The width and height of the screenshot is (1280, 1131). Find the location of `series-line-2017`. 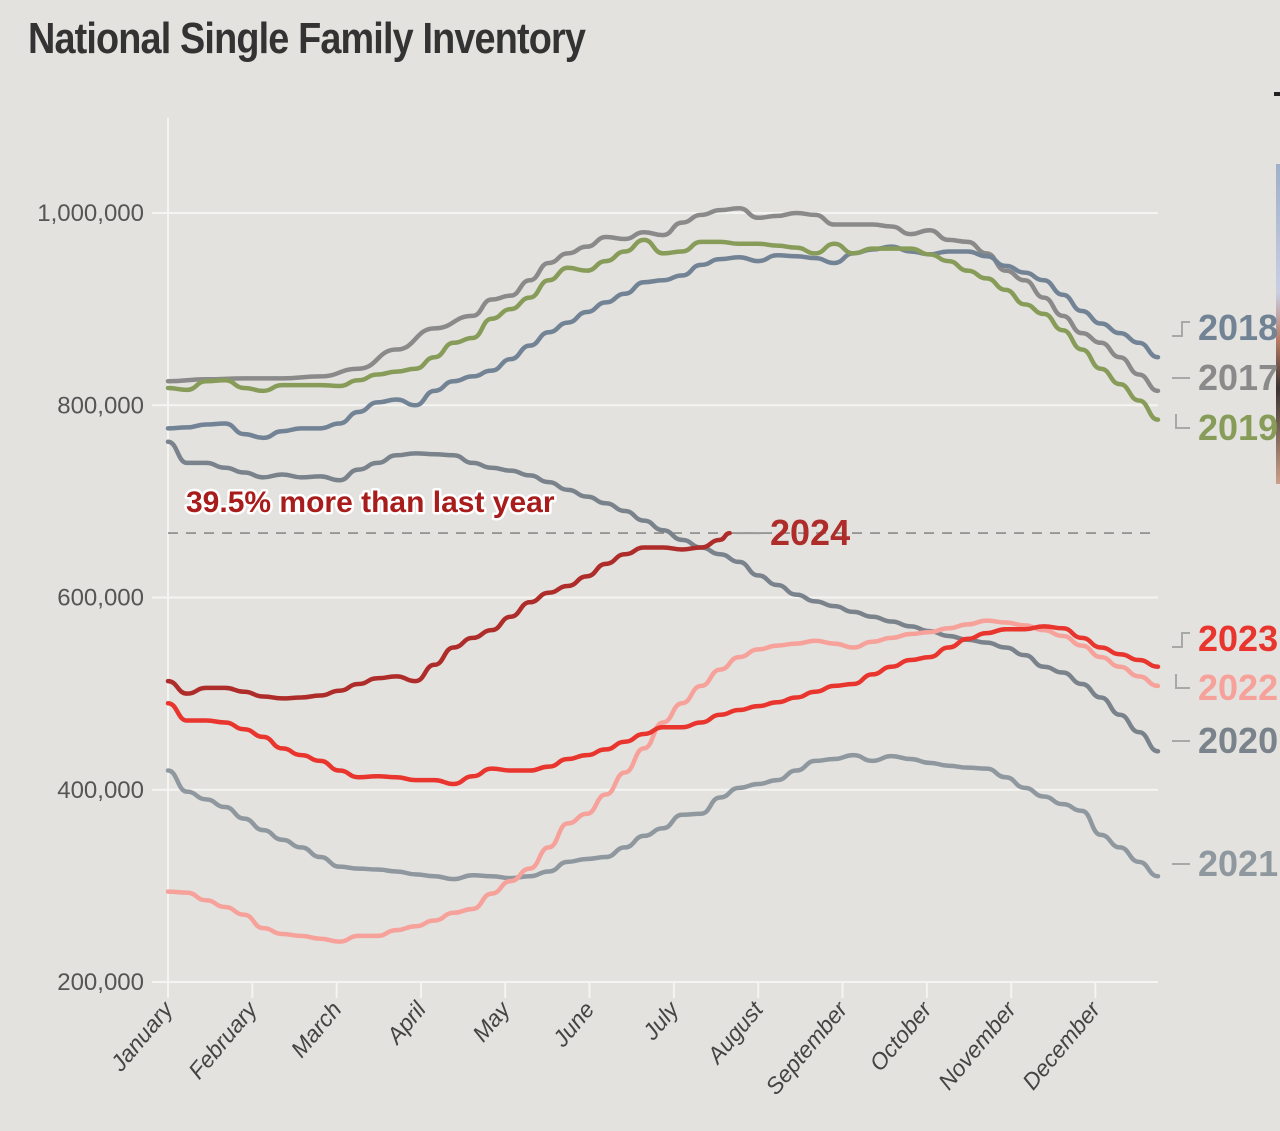

series-line-2017 is located at coordinates (663, 299).